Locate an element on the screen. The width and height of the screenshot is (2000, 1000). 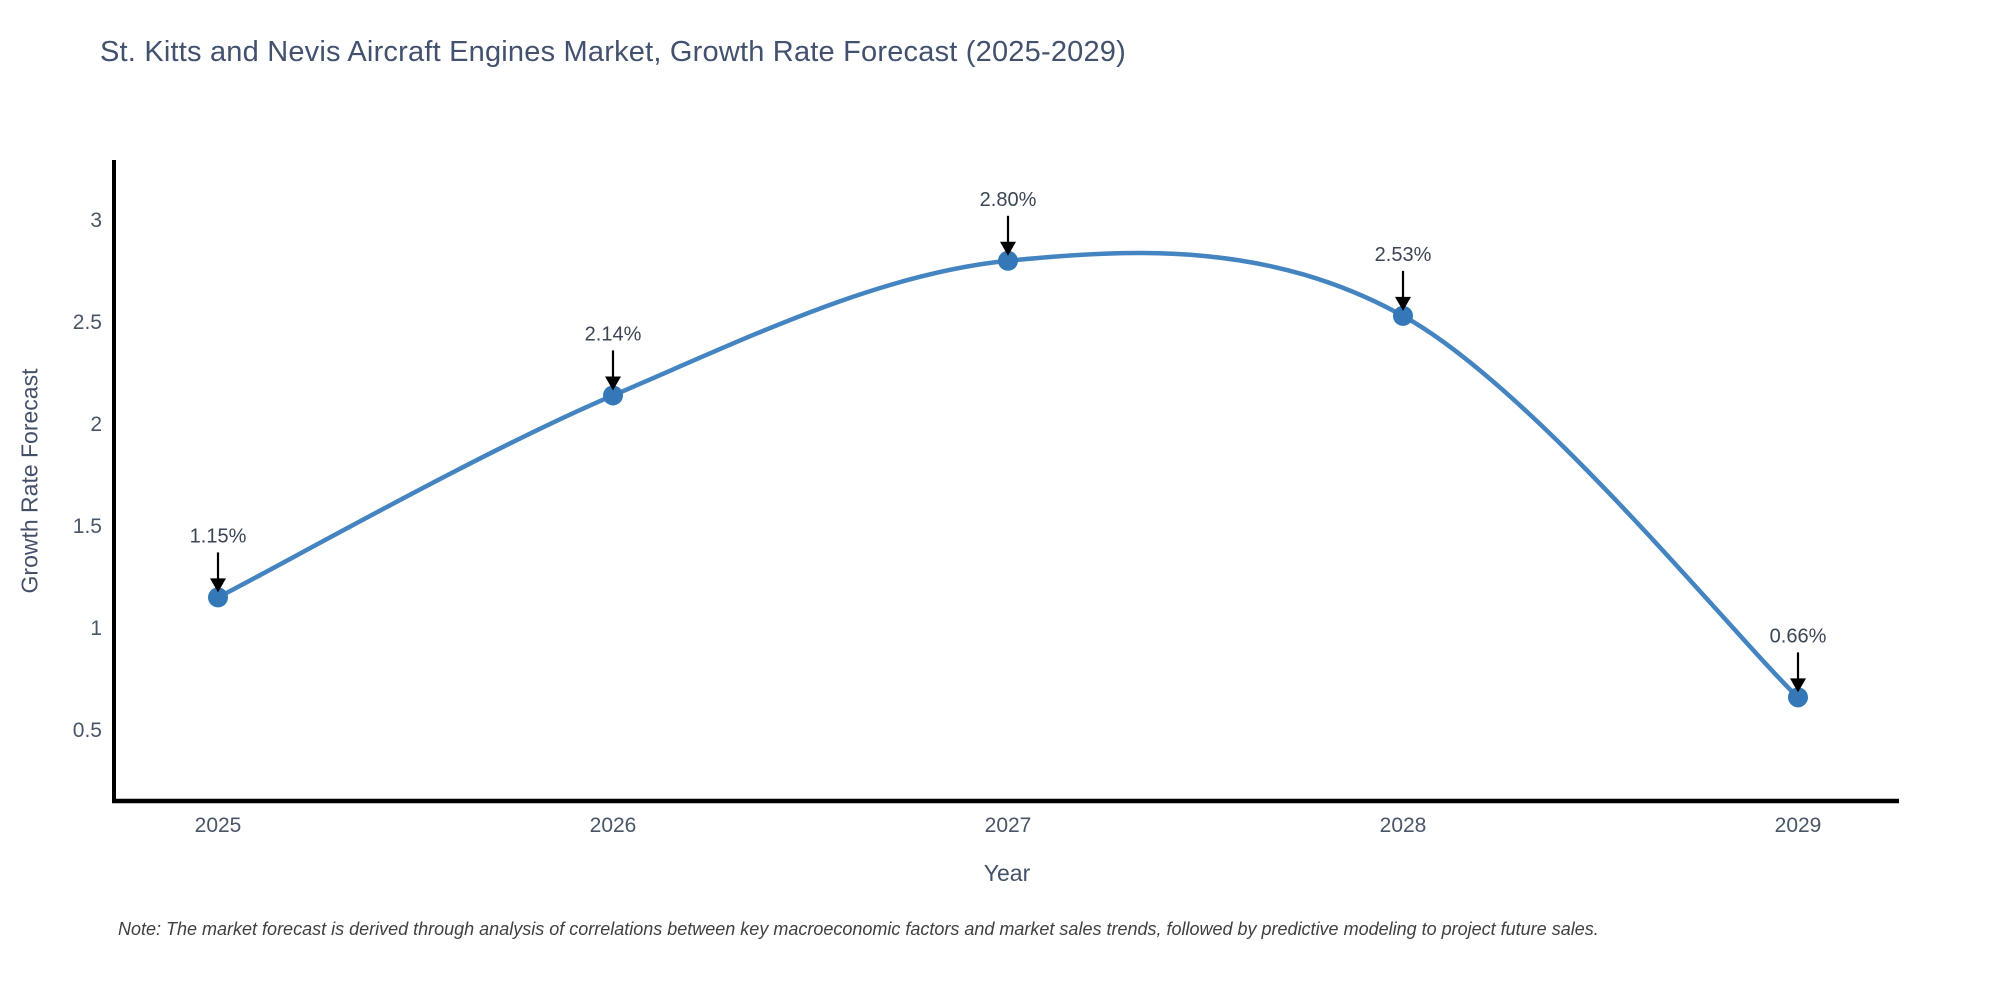
y-axis-title: Growth Rate Forecast is located at coordinates (29, 481).